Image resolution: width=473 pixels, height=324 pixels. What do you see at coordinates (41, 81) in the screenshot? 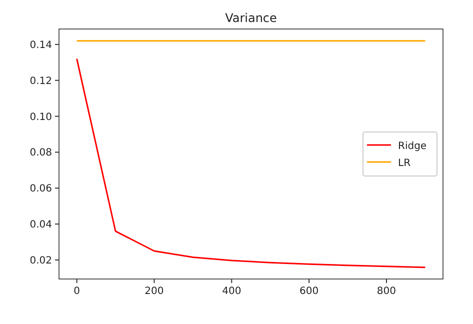
I see `y-tick-label: 0.12` at bounding box center [41, 81].